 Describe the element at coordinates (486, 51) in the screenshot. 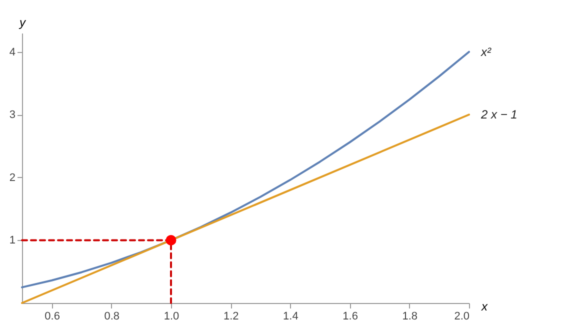

I see `series-label: x²` at that location.